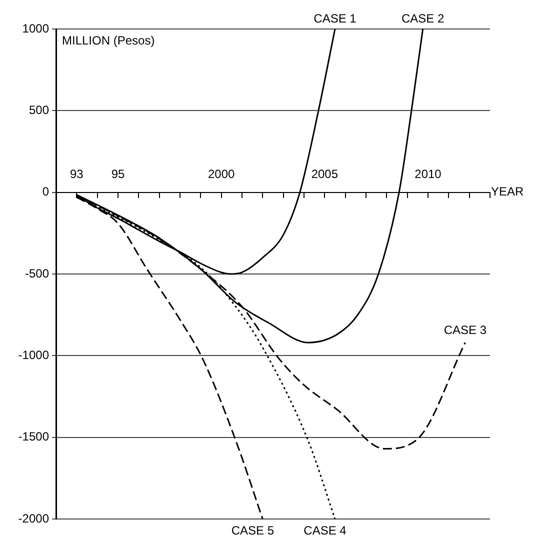 This screenshot has height=542, width=533. Describe the element at coordinates (108, 40) in the screenshot. I see `y-axis-title: MILLION (Pesos)` at that location.